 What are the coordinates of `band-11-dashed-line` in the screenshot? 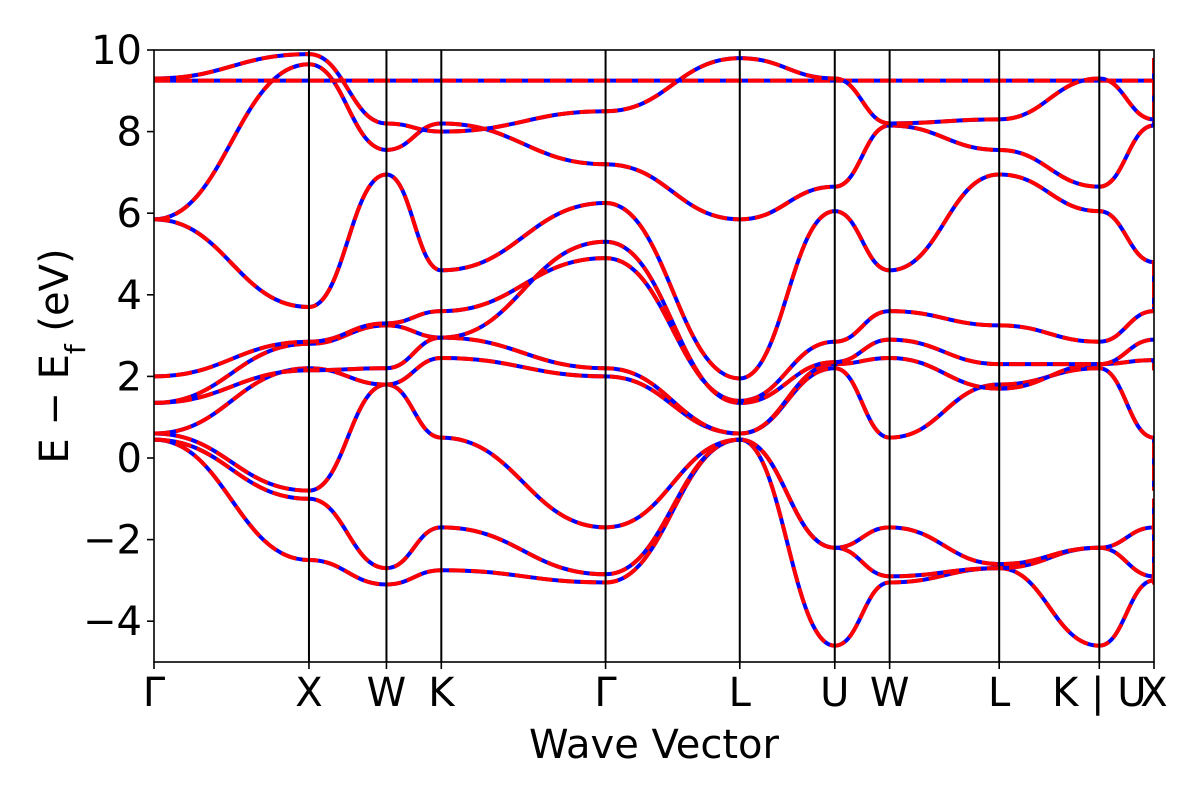 It's located at (654, 93).